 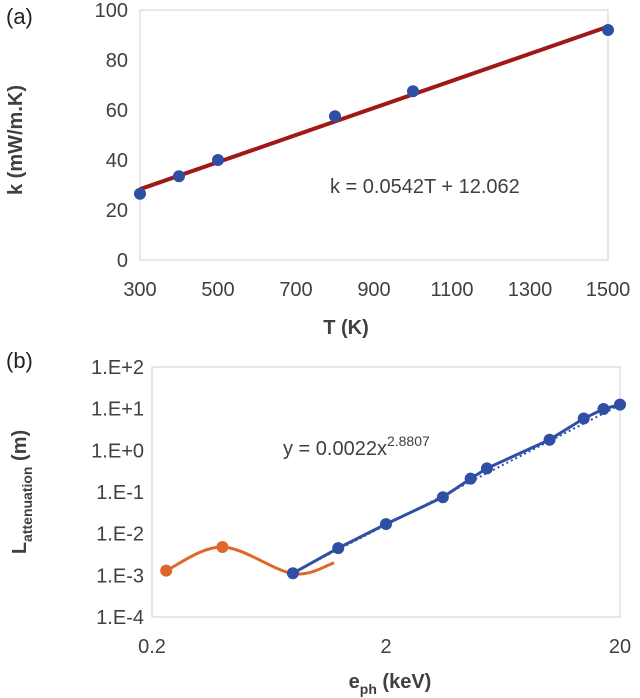 I want to click on panel-a-y-tick-label: 20, so click(x=117, y=211).